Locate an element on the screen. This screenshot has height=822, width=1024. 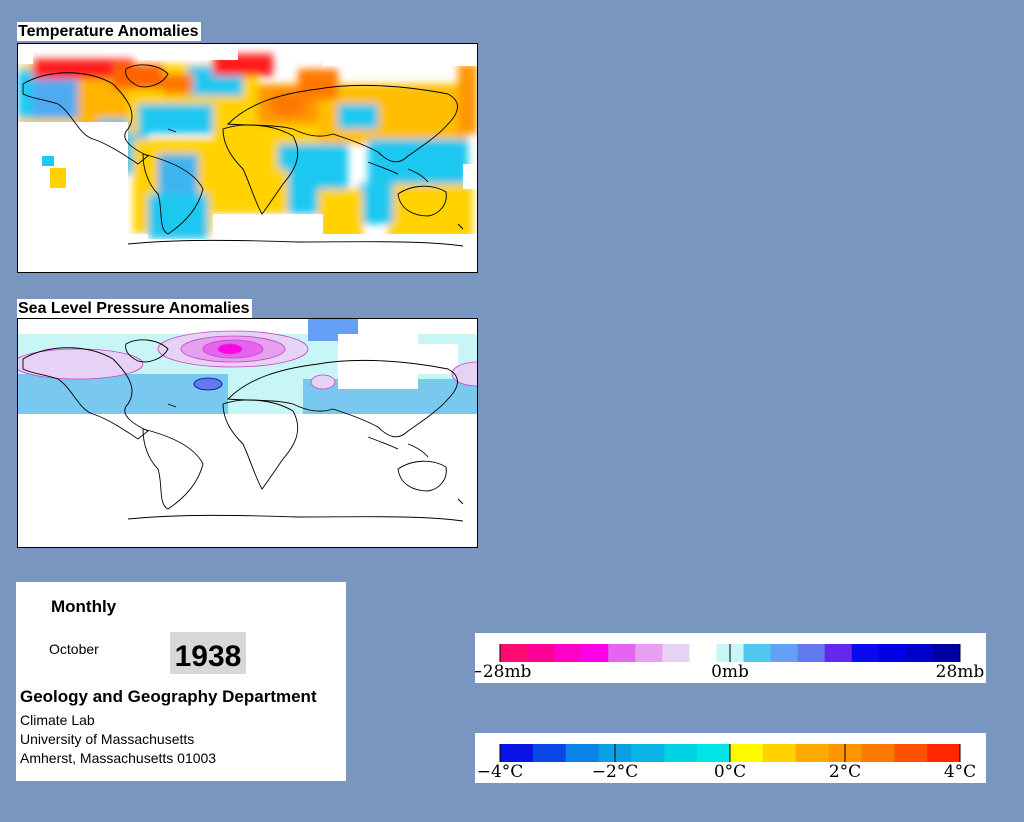
temperature-legend: −4°C −2°C 0°C 2°C 4°C is located at coordinates (730, 758).